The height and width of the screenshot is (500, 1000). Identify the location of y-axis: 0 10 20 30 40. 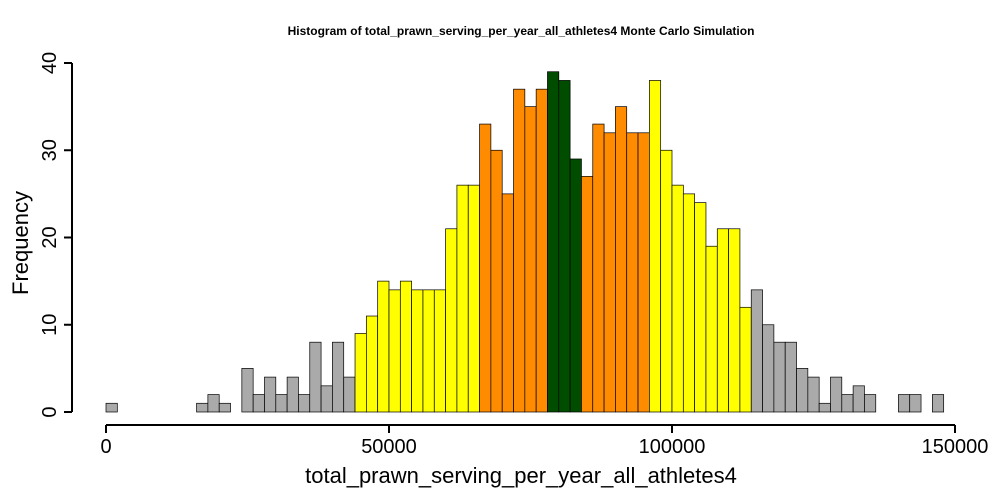
(56, 235).